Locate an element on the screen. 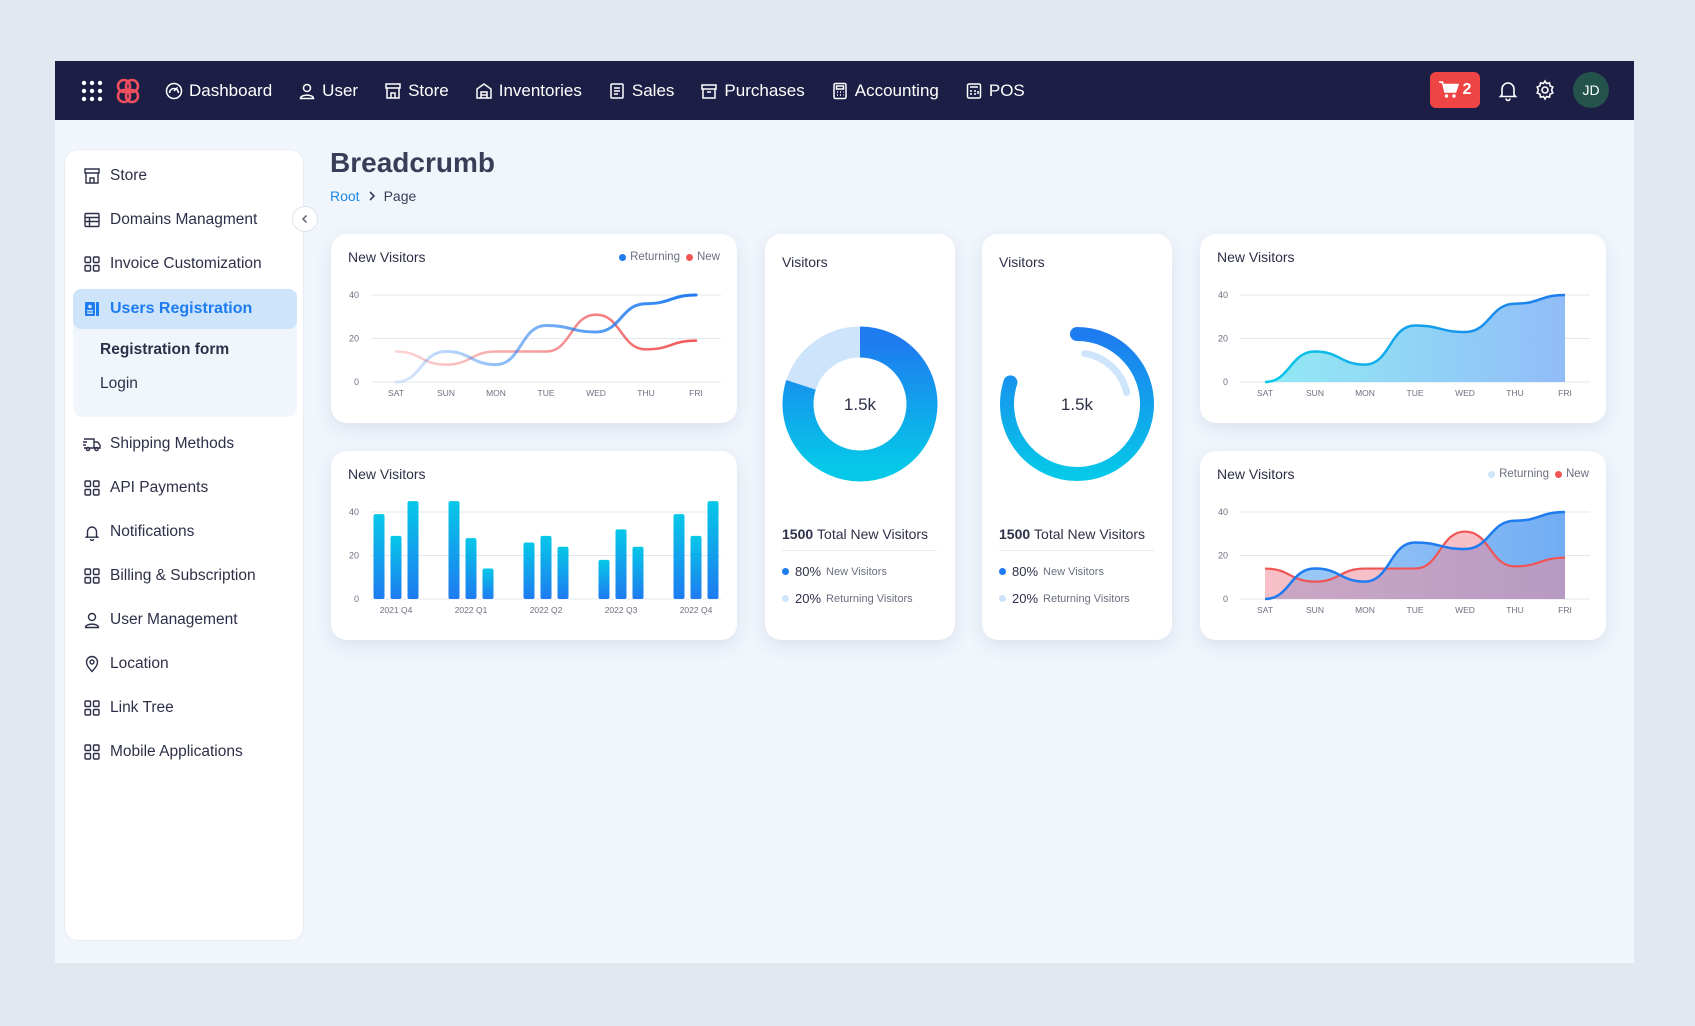 This screenshot has width=1695, height=1026. sidebar-item-label: API Payments is located at coordinates (159, 487).